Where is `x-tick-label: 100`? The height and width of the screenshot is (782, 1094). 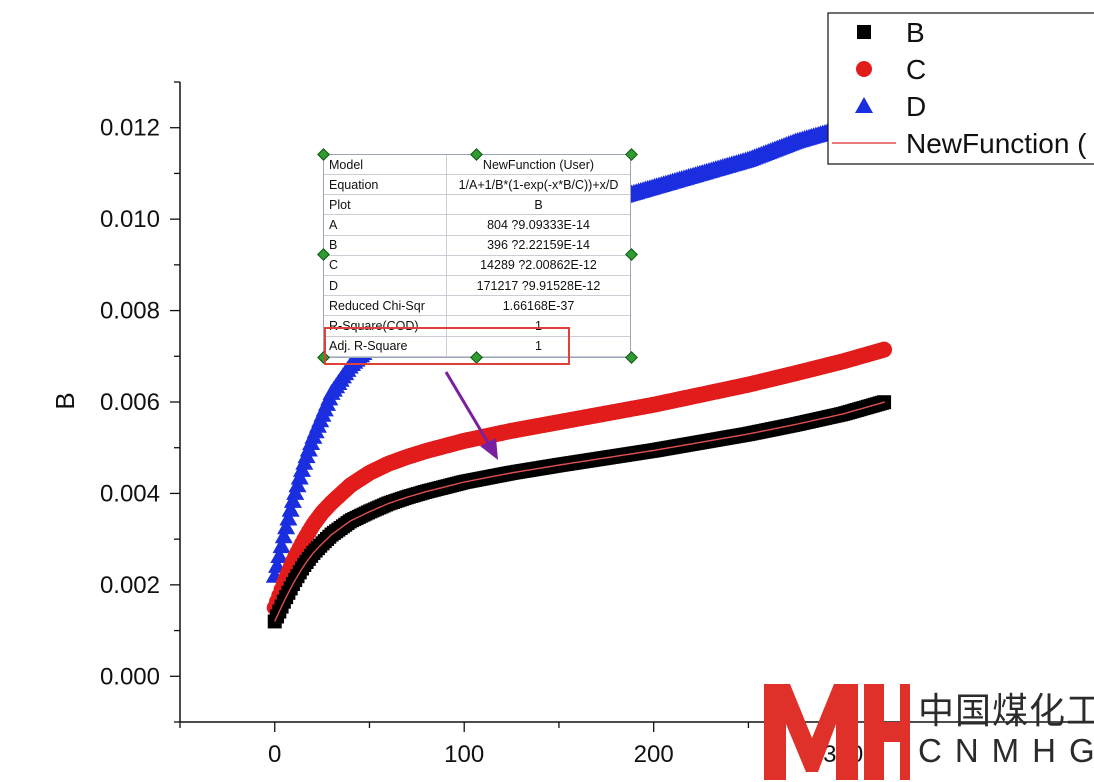 x-tick-label: 100 is located at coordinates (464, 754).